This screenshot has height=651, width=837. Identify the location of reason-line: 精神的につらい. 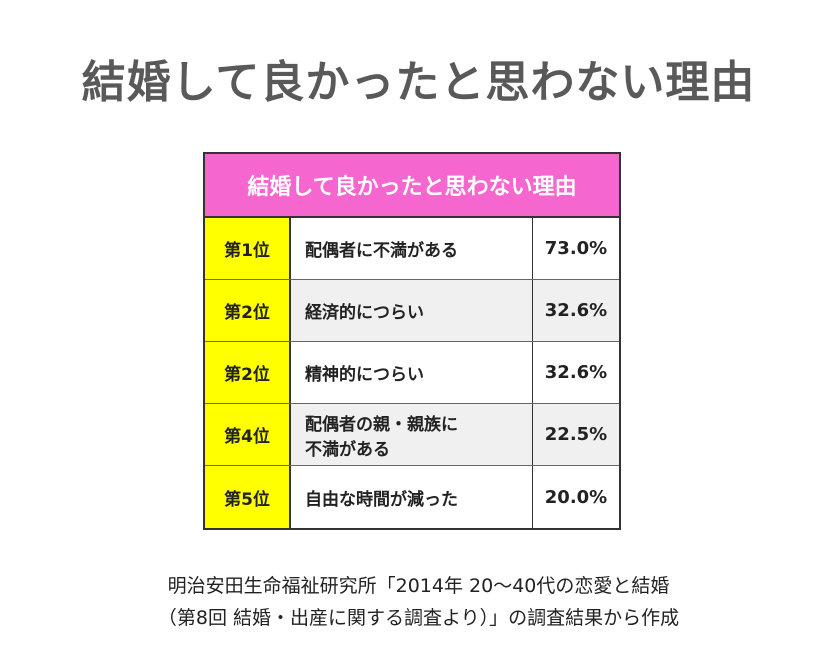
(364, 375).